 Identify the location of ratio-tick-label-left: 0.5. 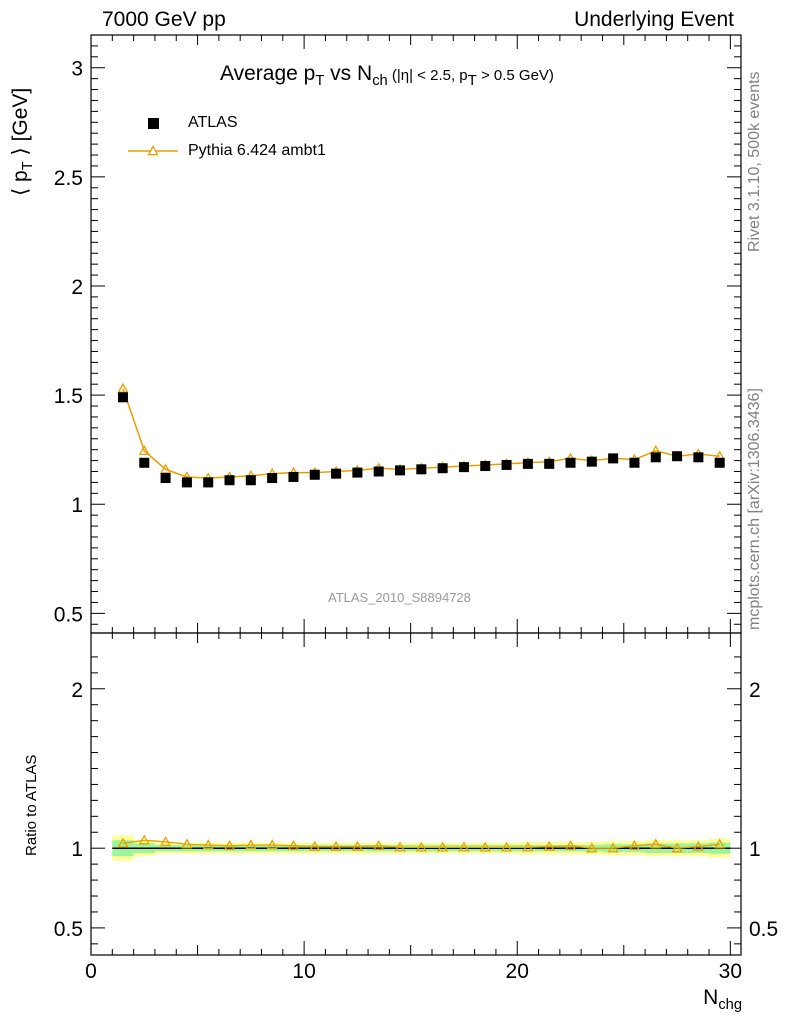
(68, 929).